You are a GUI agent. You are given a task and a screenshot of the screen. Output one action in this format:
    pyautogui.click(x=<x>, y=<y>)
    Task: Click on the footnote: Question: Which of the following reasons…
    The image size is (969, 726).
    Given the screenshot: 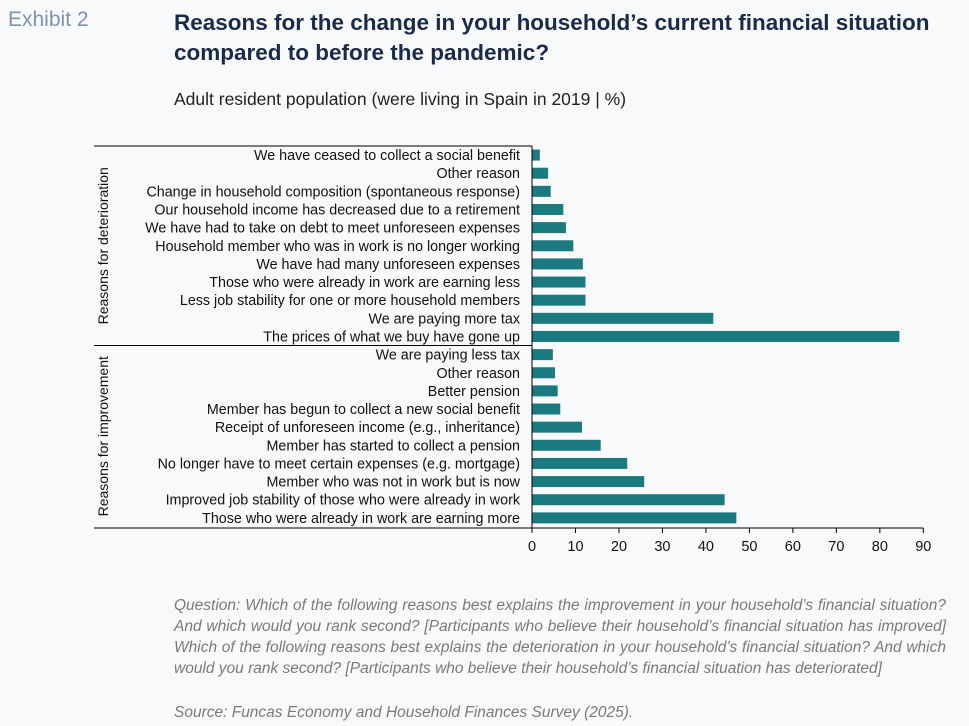 What is the action you would take?
    pyautogui.click(x=560, y=637)
    